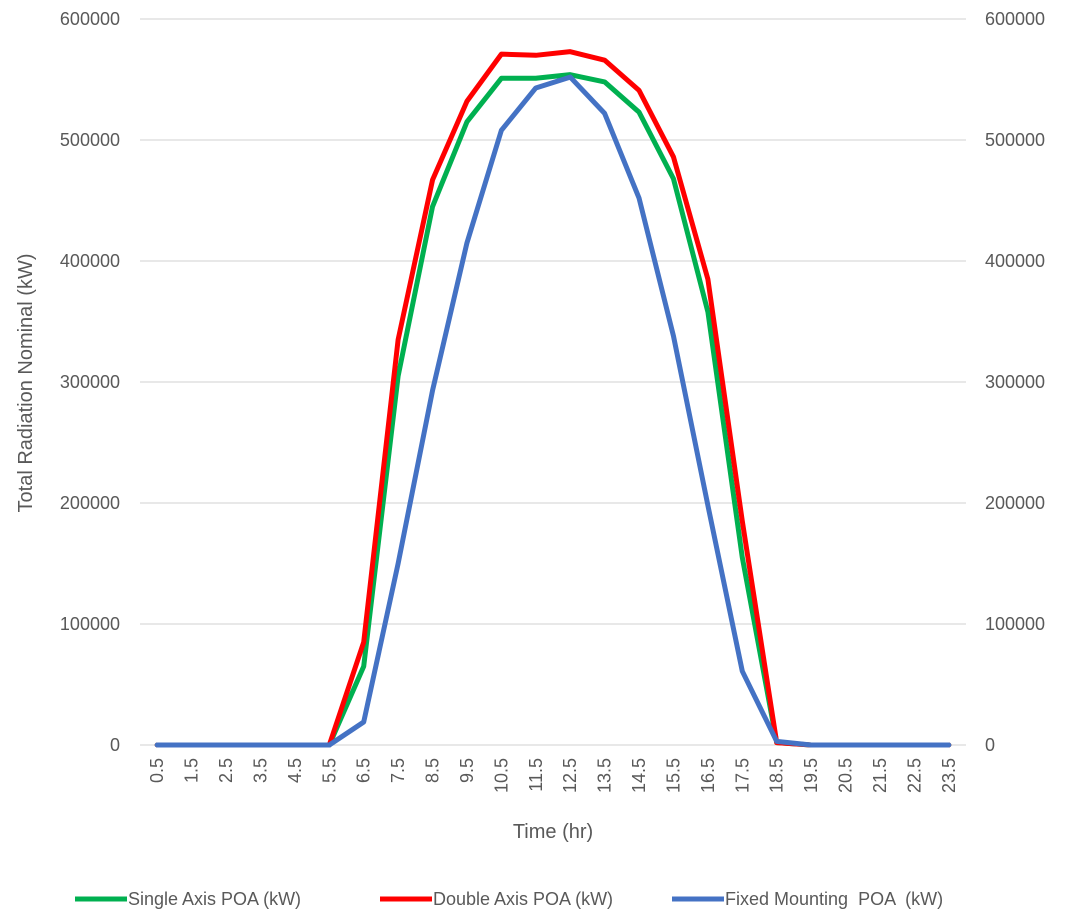 The height and width of the screenshot is (914, 1068). What do you see at coordinates (295, 770) in the screenshot?
I see `x-tick-label: 4.5` at bounding box center [295, 770].